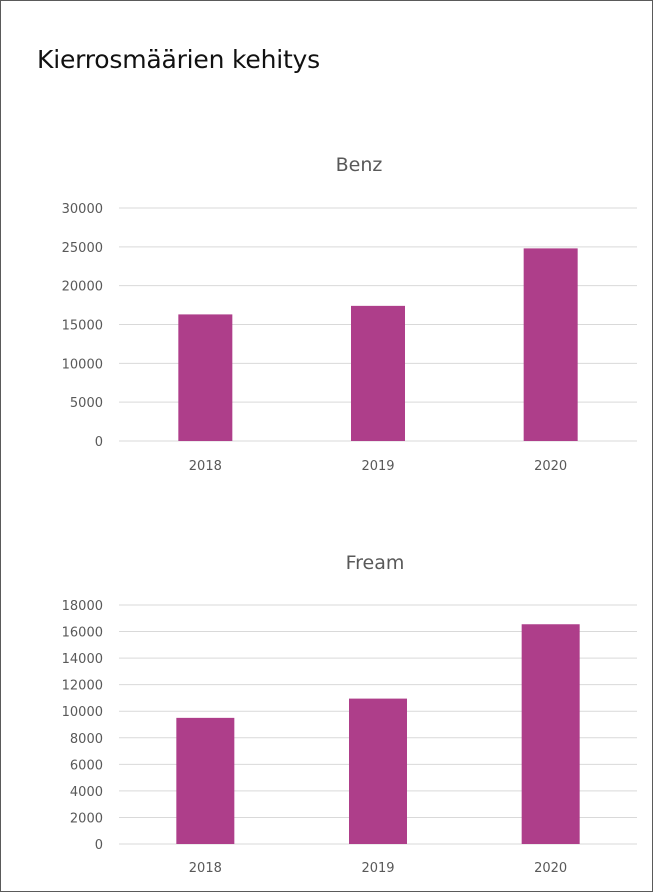 The image size is (653, 892). I want to click on y-tick-label: 20000, so click(82, 287).